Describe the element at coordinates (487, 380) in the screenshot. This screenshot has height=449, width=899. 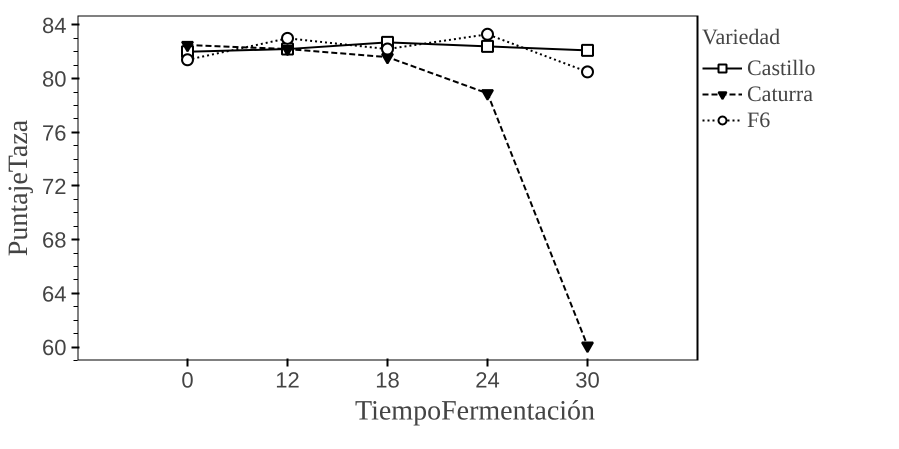
I see `x-tick-label: 24` at that location.